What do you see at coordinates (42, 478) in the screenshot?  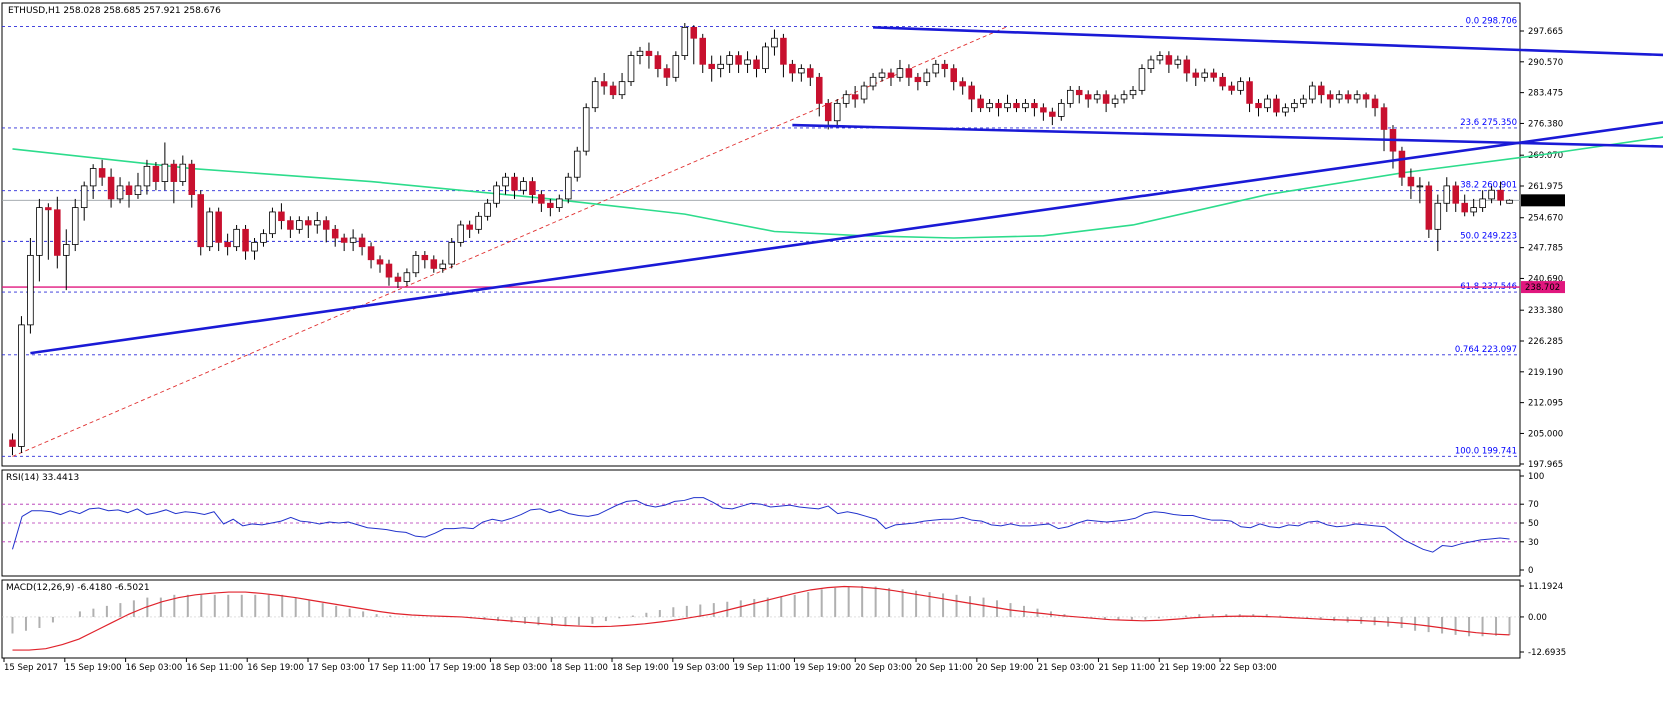 I see `rsi-label: RSI(14) 33.4413` at bounding box center [42, 478].